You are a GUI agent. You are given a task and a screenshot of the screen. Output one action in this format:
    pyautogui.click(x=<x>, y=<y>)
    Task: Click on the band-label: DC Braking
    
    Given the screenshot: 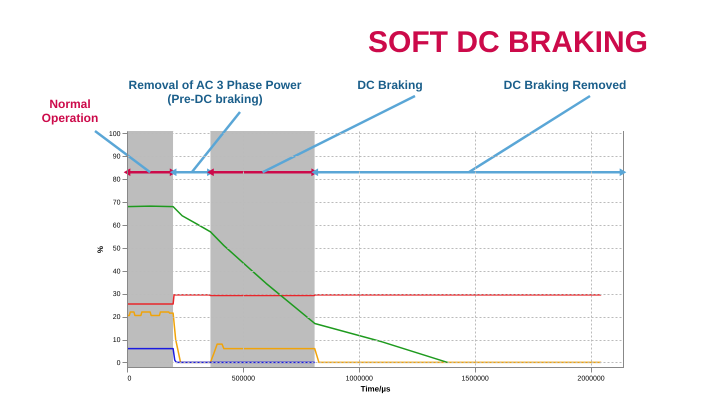 What is the action you would take?
    pyautogui.click(x=390, y=85)
    